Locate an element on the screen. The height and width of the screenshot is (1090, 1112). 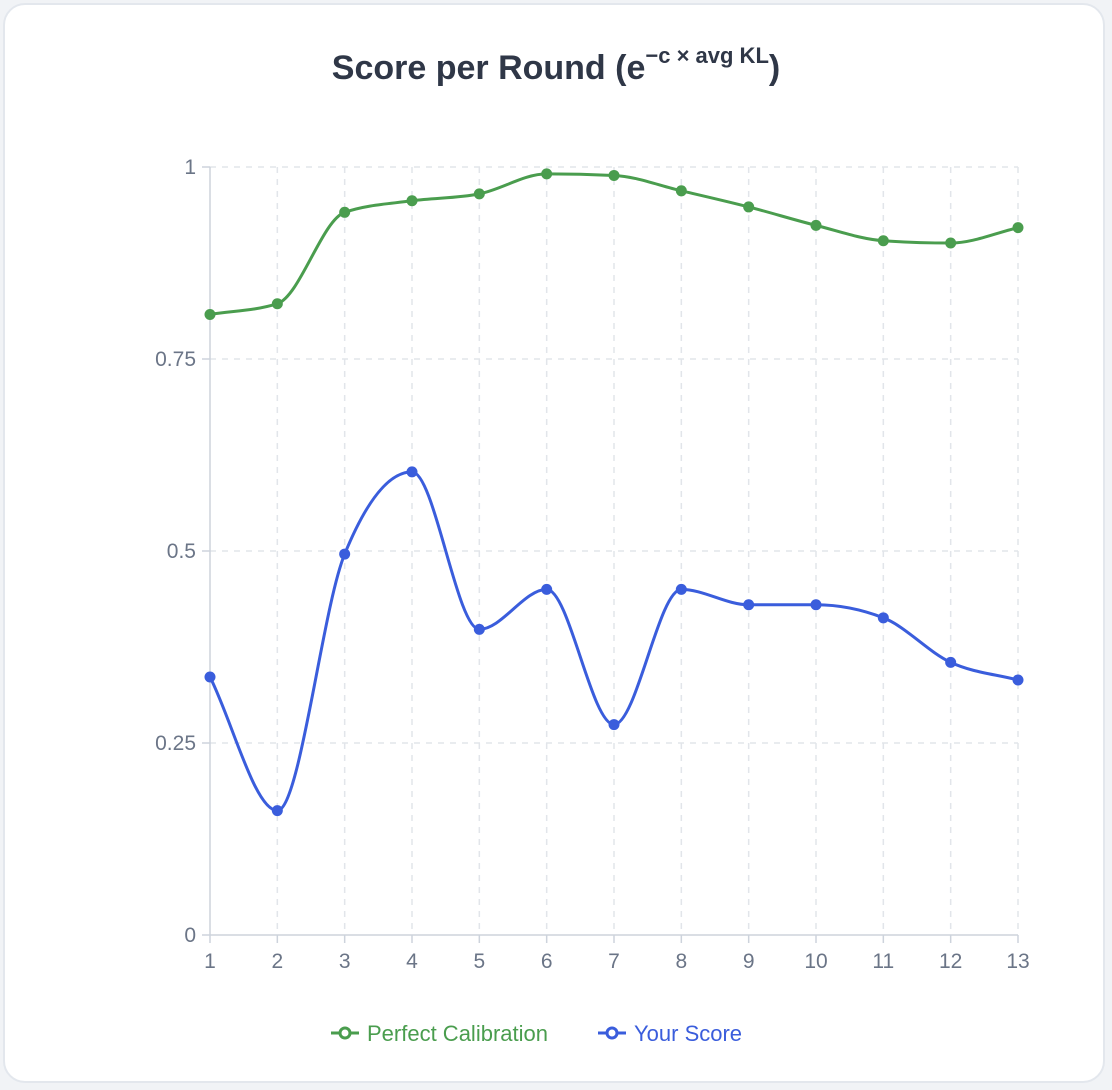
legend-item-perfect-calibration: Perfect Calibration is located at coordinates (439, 1033).